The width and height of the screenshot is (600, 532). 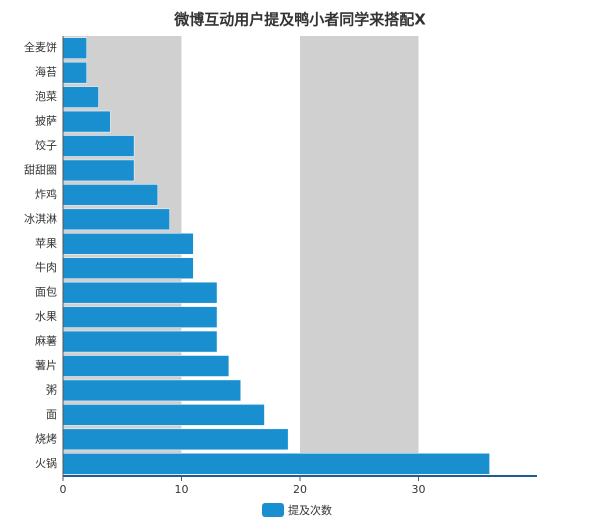 What do you see at coordinates (310, 510) in the screenshot?
I see `legend-label: 提及次数` at bounding box center [310, 510].